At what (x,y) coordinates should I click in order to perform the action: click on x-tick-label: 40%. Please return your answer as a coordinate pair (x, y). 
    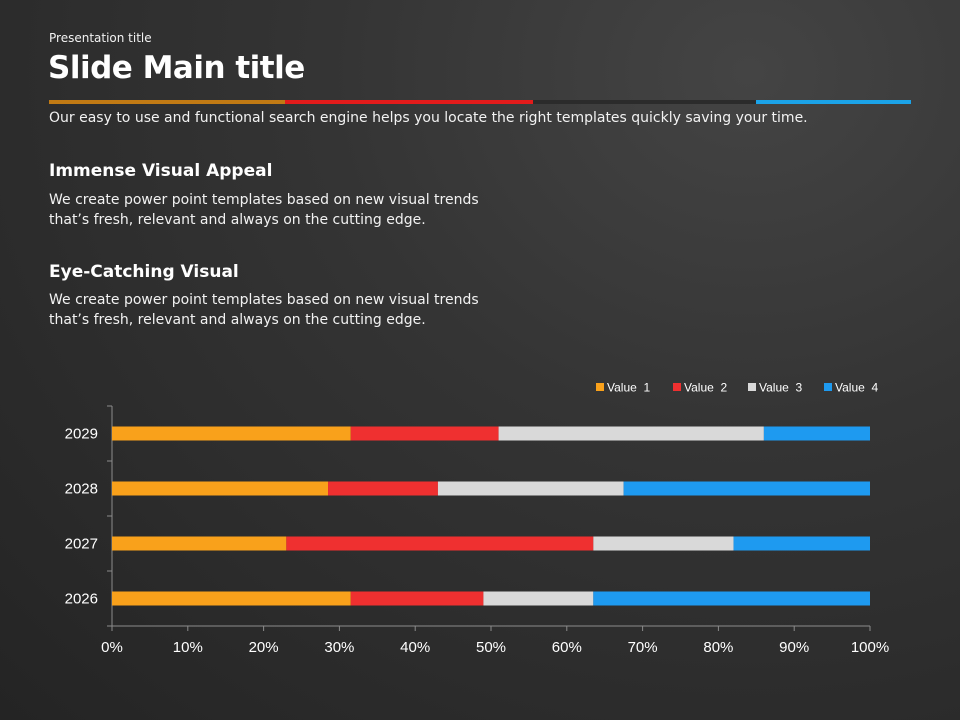
    Looking at the image, I should click on (415, 647).